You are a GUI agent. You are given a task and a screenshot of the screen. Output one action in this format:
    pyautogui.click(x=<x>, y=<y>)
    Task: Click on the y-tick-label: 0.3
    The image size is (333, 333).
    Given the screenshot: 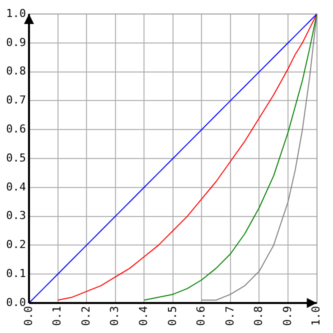 What is the action you would take?
    pyautogui.click(x=16, y=215)
    